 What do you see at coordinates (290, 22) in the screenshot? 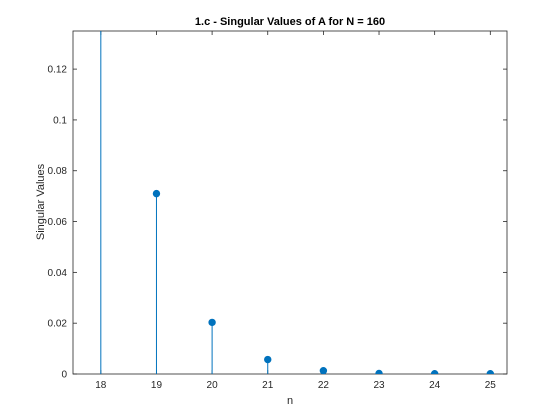
I see `chart-title: 1.c - Singular Values of A for N = 160` at bounding box center [290, 22].